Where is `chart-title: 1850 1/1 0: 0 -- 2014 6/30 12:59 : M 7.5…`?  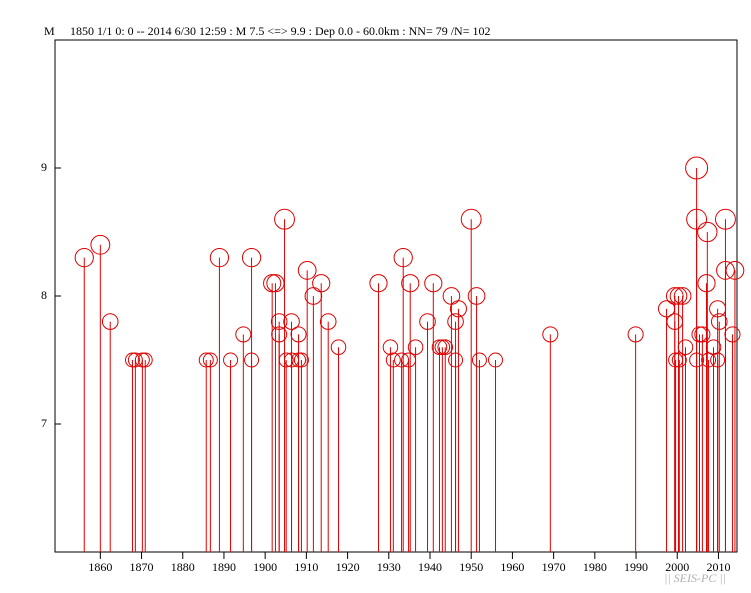
chart-title: 1850 1/1 0: 0 -- 2014 6/30 12:59 : M 7.5… is located at coordinates (280, 31).